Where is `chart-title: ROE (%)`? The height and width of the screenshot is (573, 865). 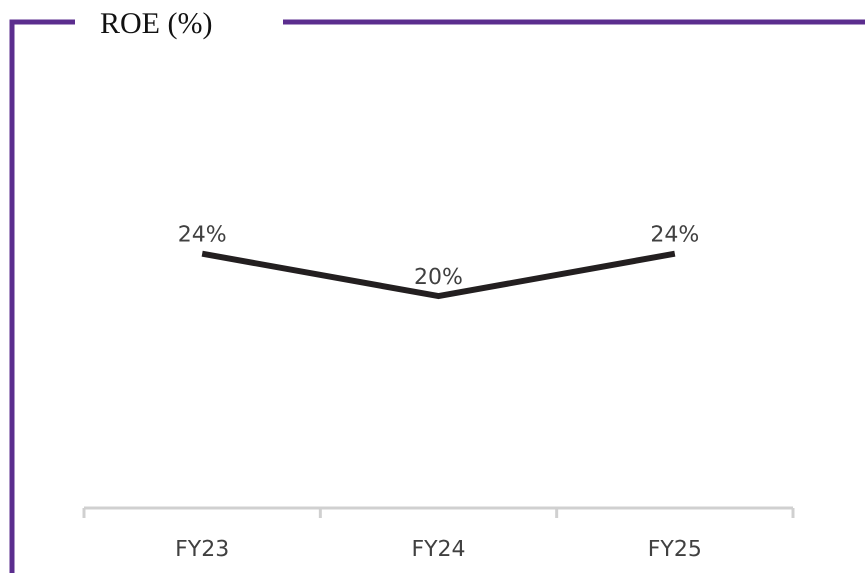 chart-title: ROE (%) is located at coordinates (156, 23).